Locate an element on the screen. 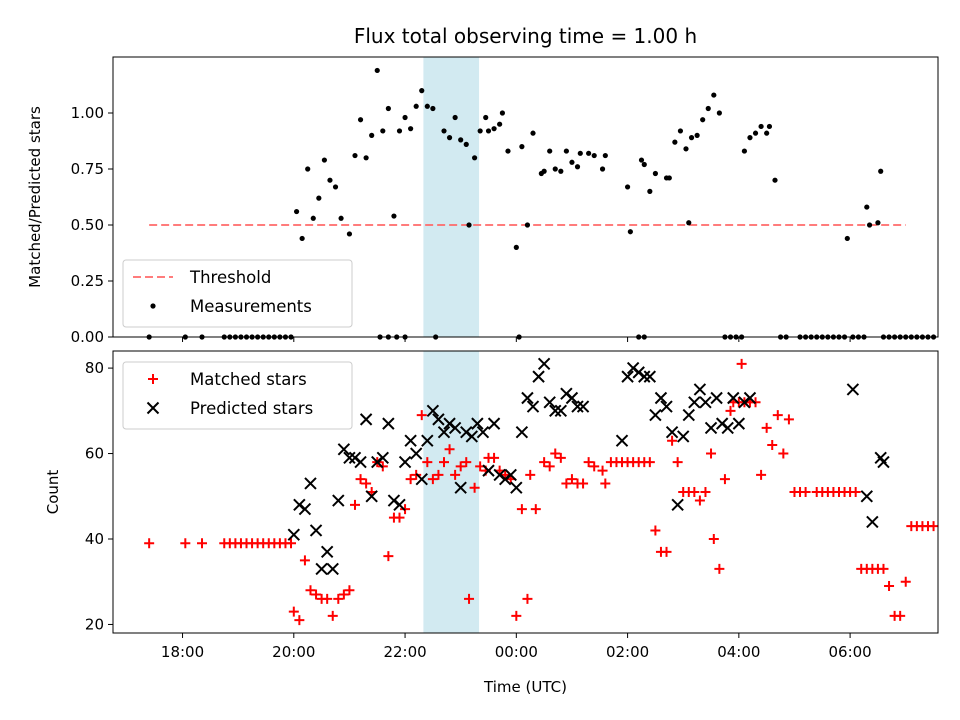  y-tick-label: 0.50 is located at coordinates (87, 225).